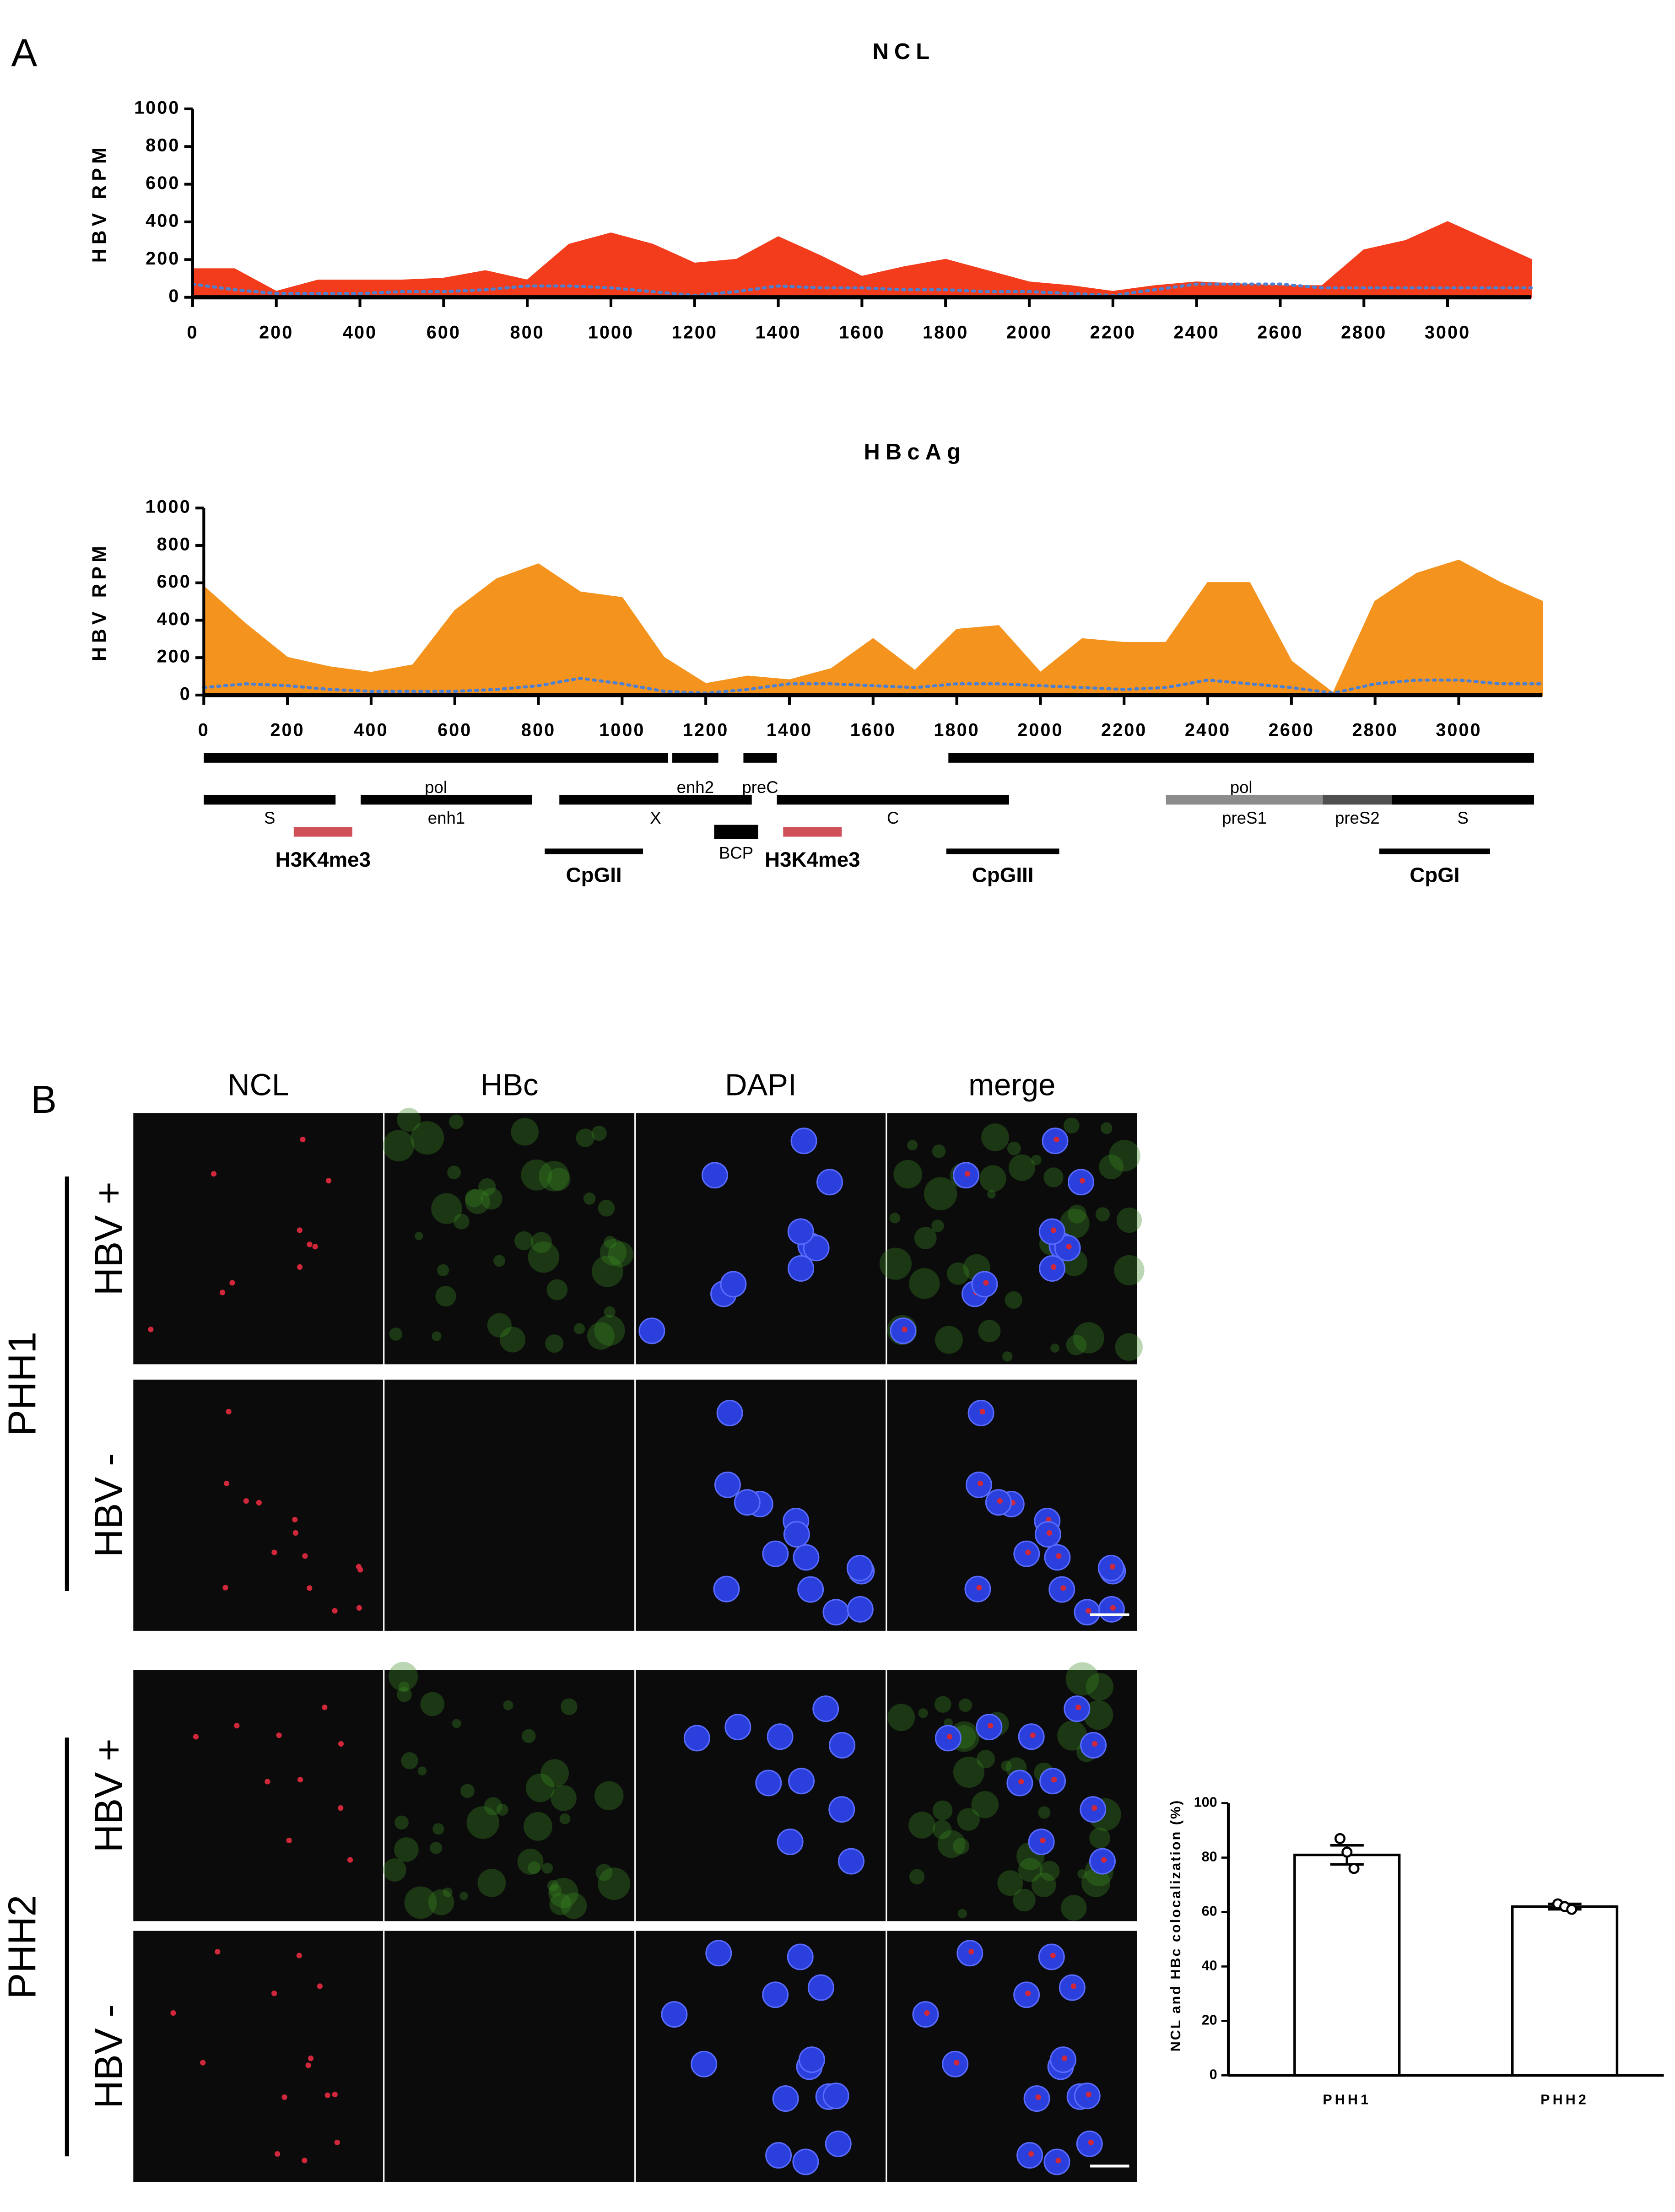 Image resolution: width=1675 pixels, height=2212 pixels. I want to click on panel-label: B, so click(44, 1100).